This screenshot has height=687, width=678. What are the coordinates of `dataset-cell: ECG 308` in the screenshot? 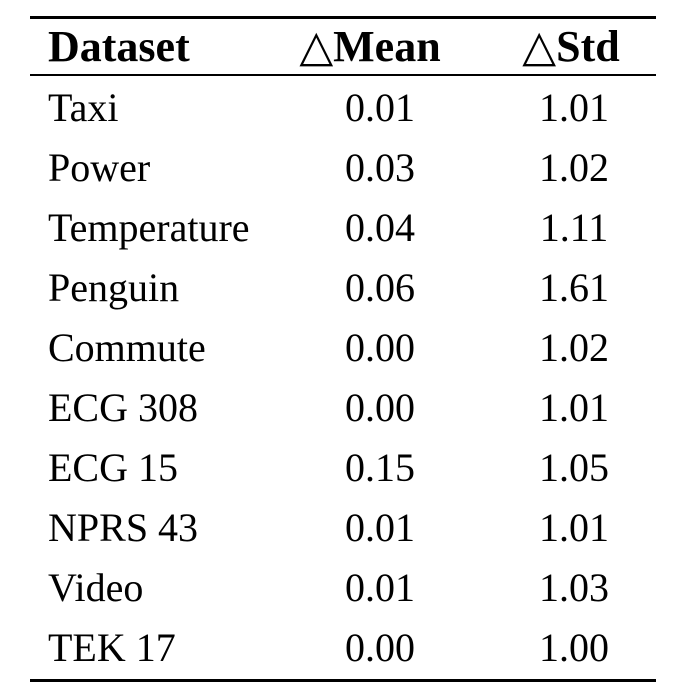 It's located at (123, 407).